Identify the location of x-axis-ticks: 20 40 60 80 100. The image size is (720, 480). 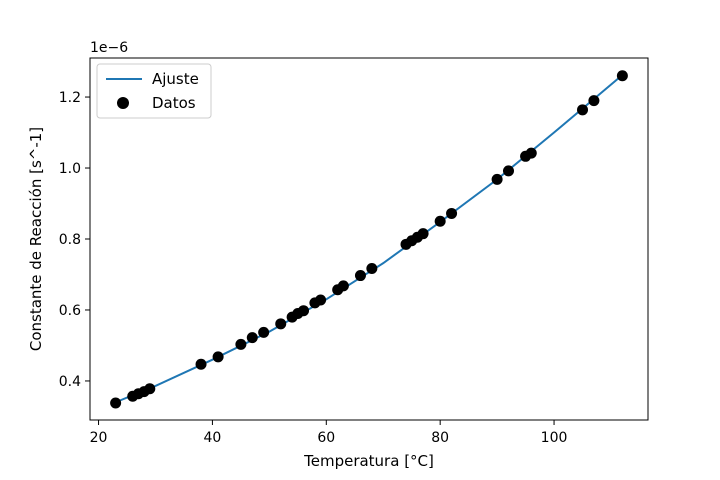
(329, 433).